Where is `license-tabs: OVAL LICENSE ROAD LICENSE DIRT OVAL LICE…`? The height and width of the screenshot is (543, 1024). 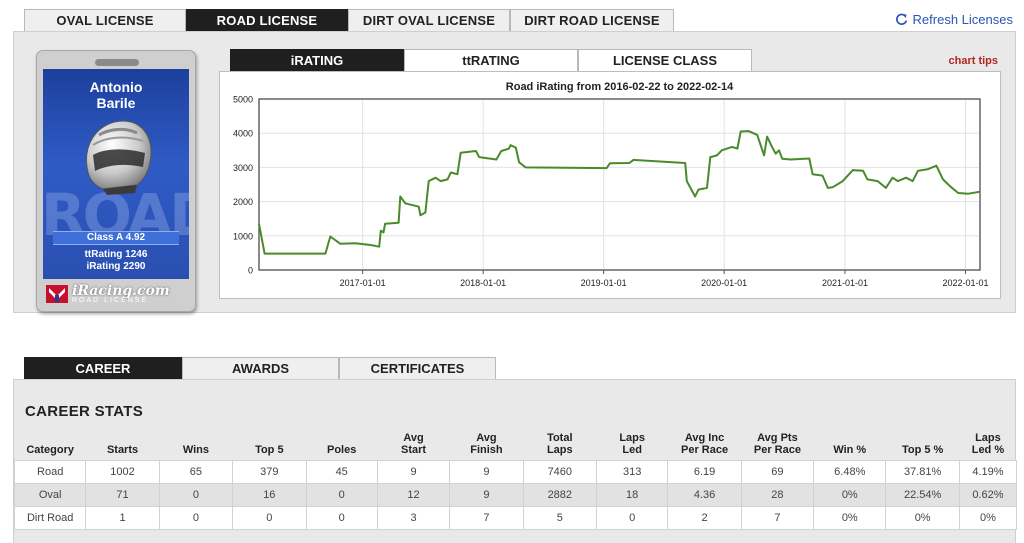 license-tabs: OVAL LICENSE ROAD LICENSE DIRT OVAL LICE… is located at coordinates (349, 20).